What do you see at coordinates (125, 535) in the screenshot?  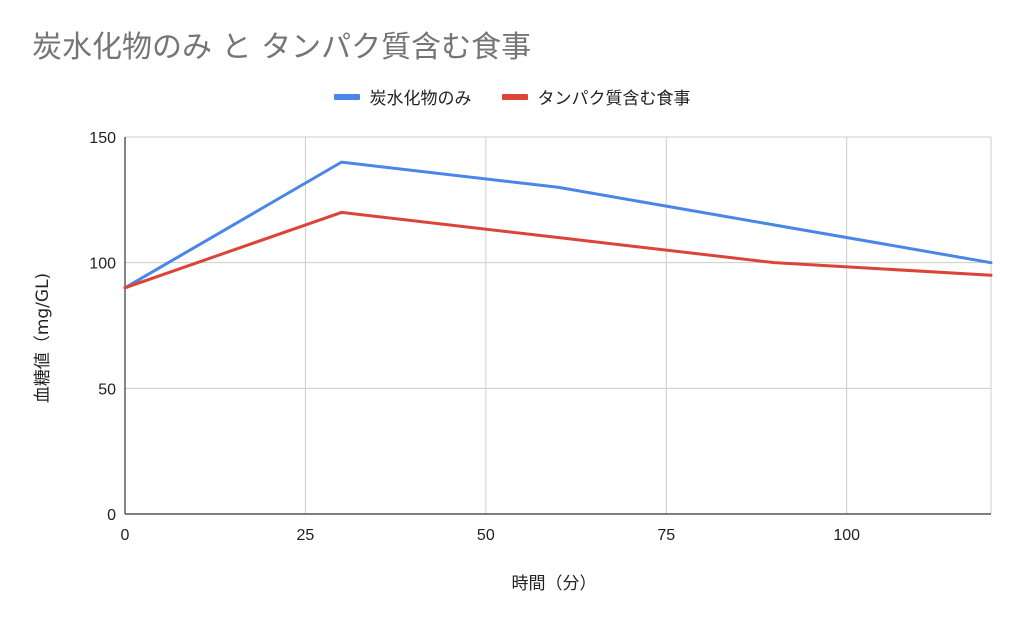 I see `x-tick-label: 0` at bounding box center [125, 535].